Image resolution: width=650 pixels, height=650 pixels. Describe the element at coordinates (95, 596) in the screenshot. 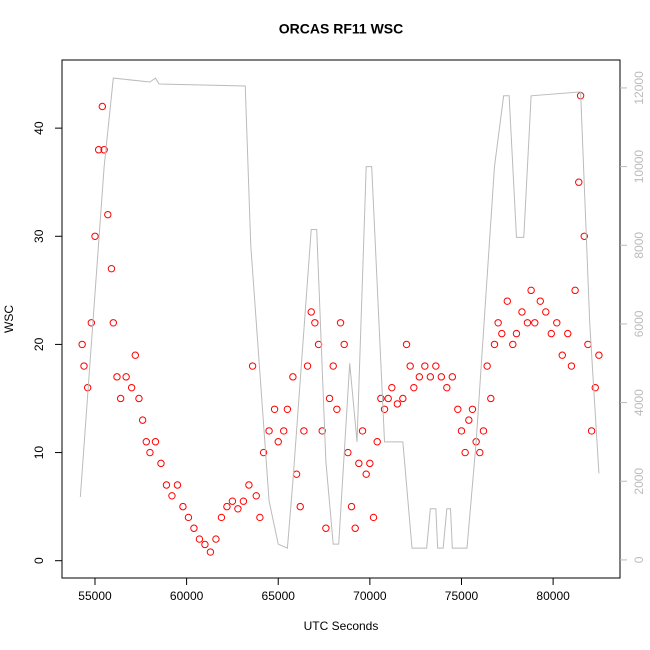

I see `x-tick-label: 55000` at that location.